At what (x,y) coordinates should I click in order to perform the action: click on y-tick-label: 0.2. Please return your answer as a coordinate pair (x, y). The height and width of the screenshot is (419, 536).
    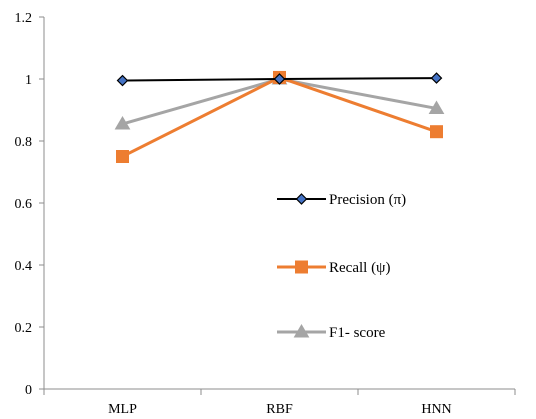
    Looking at the image, I should click on (24, 328).